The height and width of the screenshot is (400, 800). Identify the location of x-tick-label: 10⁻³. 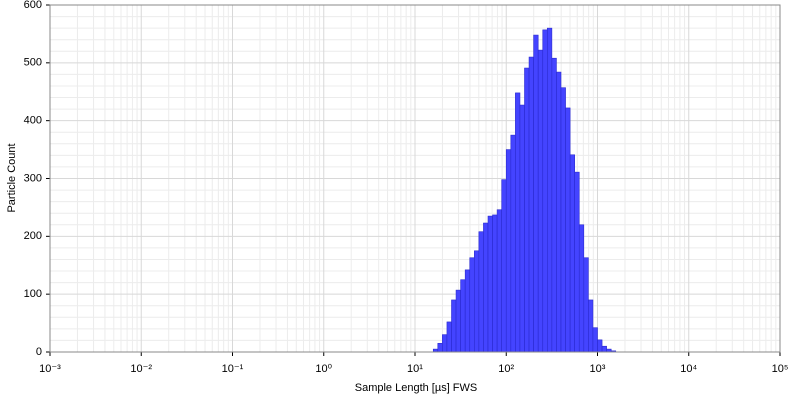
(50, 369).